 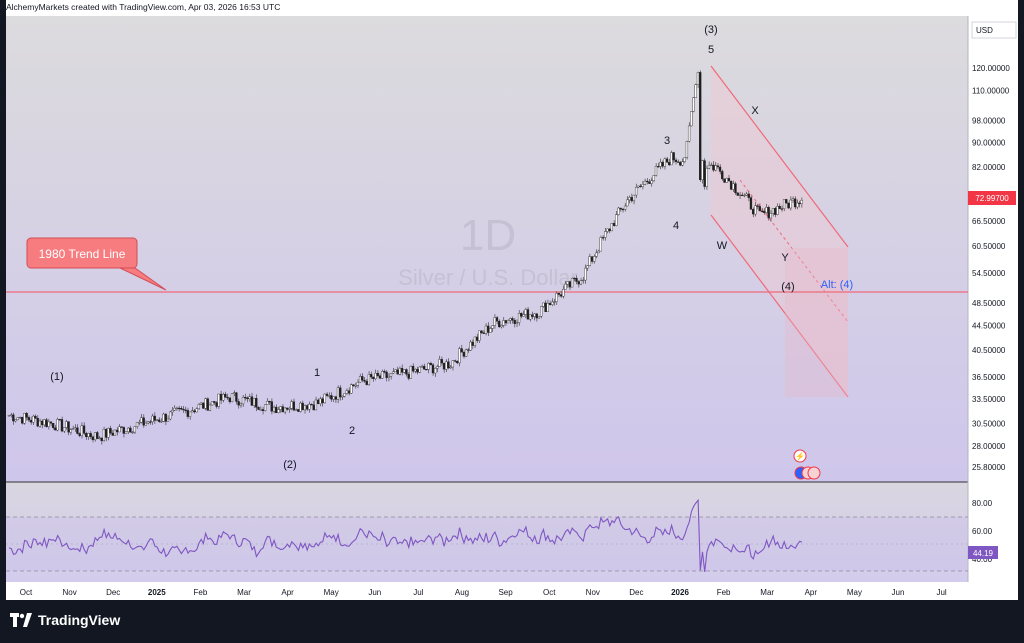 What do you see at coordinates (779, 231) in the screenshot?
I see `channel` at bounding box center [779, 231].